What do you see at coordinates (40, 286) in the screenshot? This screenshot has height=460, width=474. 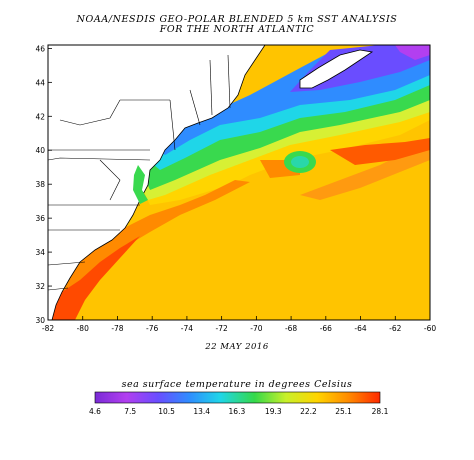 I see `y-tick-label: 32` at bounding box center [40, 286].